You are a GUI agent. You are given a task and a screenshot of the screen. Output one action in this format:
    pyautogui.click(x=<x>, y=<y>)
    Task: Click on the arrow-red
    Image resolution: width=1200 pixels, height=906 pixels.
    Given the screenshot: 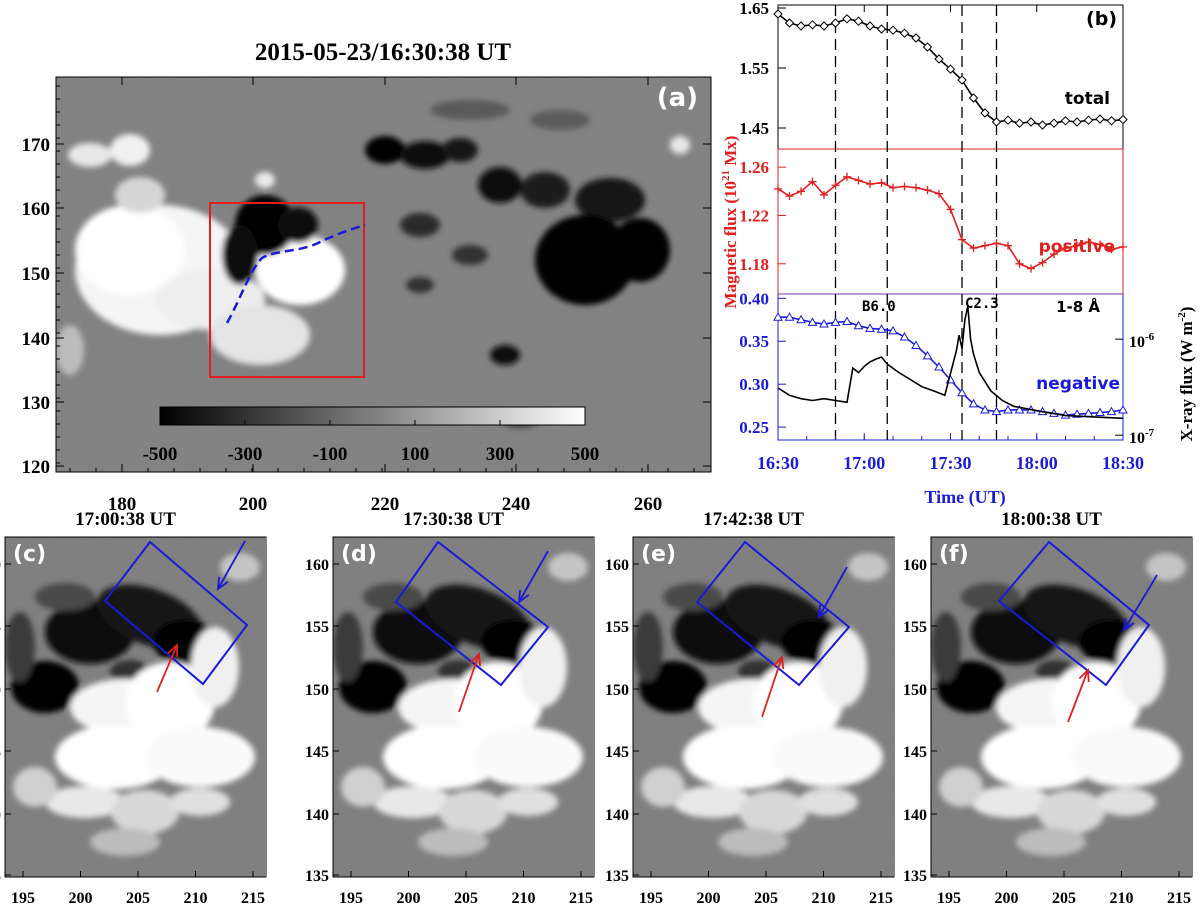 What is the action you would take?
    pyautogui.click(x=772, y=687)
    